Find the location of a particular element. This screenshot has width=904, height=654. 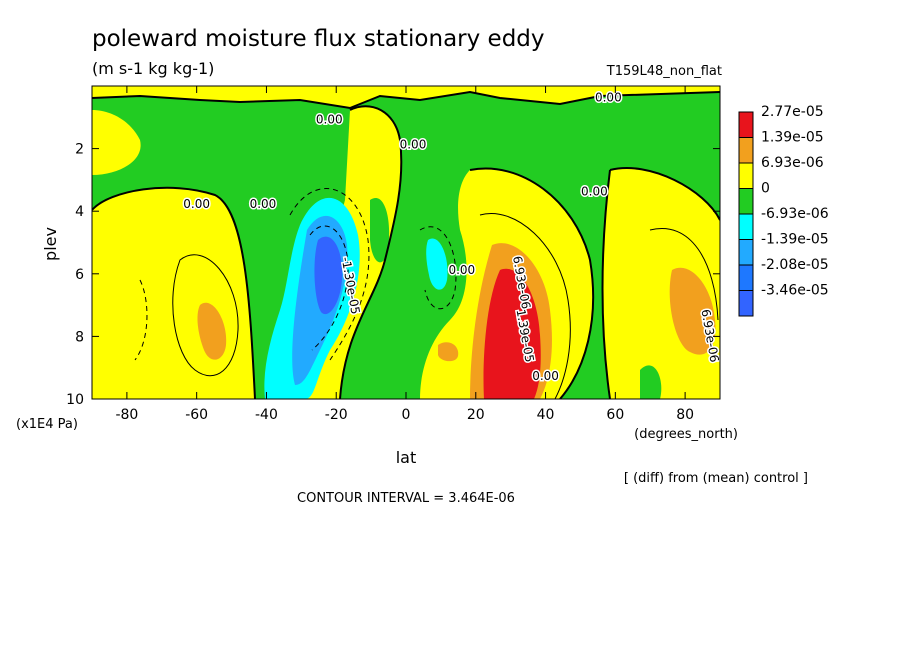

deep-blue-region is located at coordinates (328, 275).